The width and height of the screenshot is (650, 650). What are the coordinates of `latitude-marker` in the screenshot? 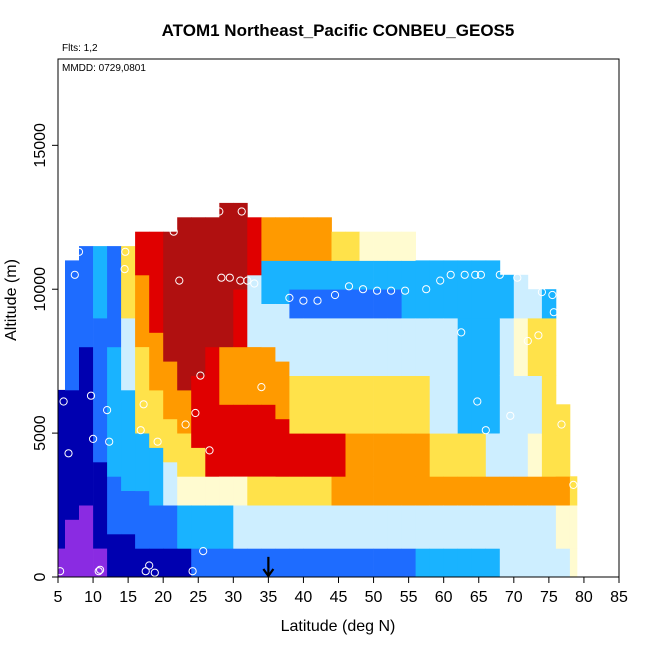 It's located at (268, 567).